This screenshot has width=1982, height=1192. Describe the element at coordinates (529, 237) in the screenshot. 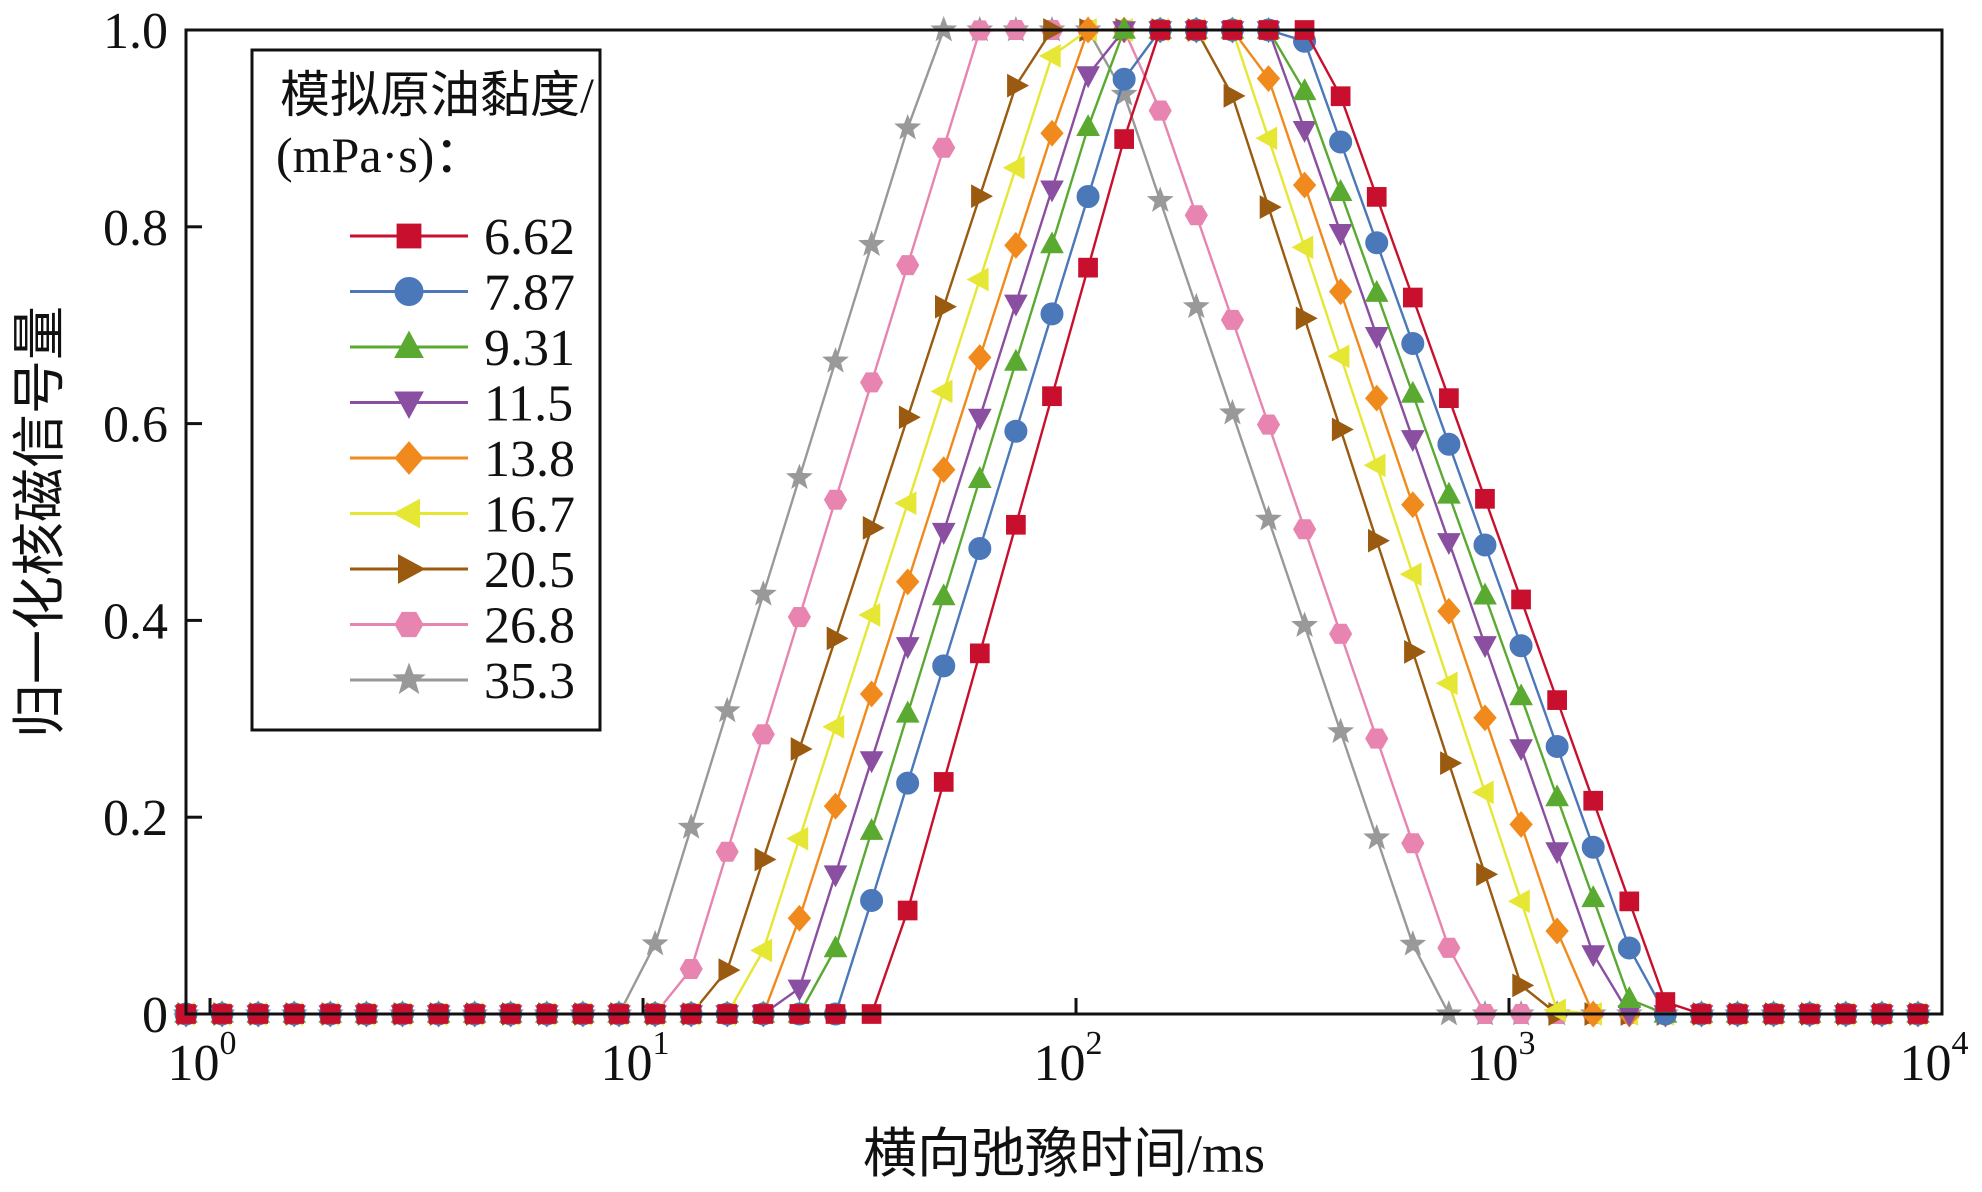

I see `legend-label: 6.62` at that location.